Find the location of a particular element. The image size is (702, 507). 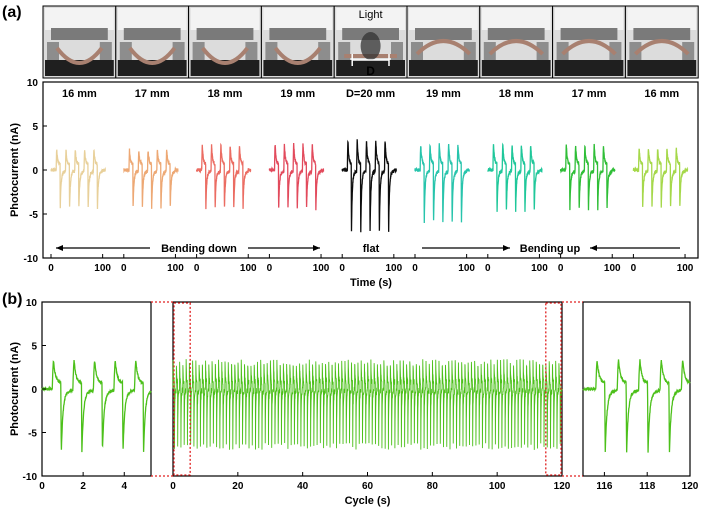

x-tick-label: 118 is located at coordinates (647, 486).